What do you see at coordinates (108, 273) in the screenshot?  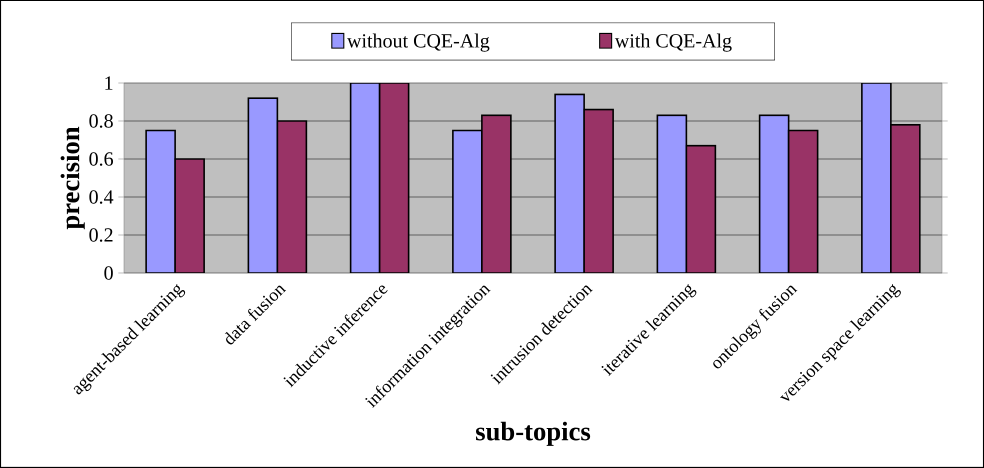 I see `y-tick-label: 0` at bounding box center [108, 273].